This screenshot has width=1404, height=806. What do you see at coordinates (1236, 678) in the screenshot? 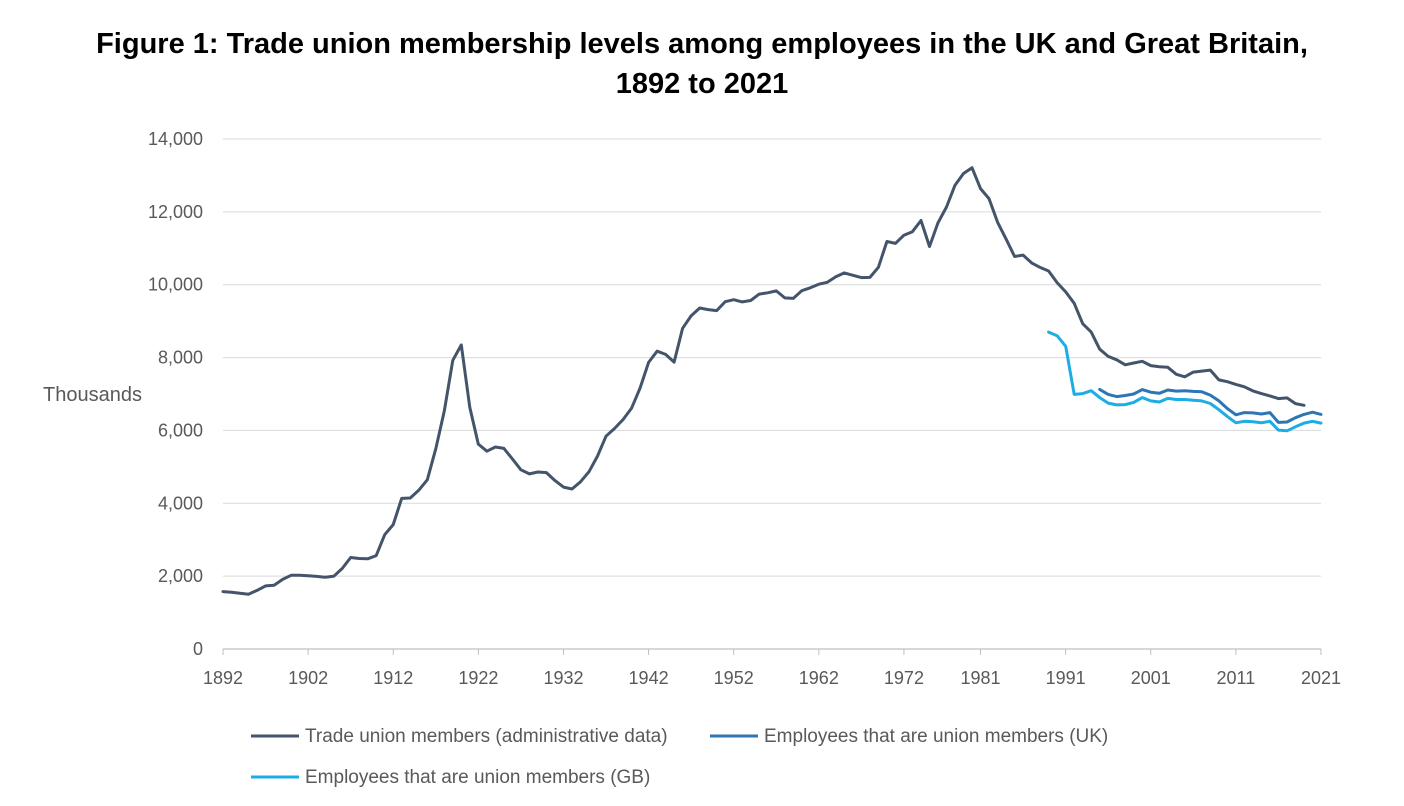
I see `x-tick-label: 2011` at bounding box center [1236, 678].